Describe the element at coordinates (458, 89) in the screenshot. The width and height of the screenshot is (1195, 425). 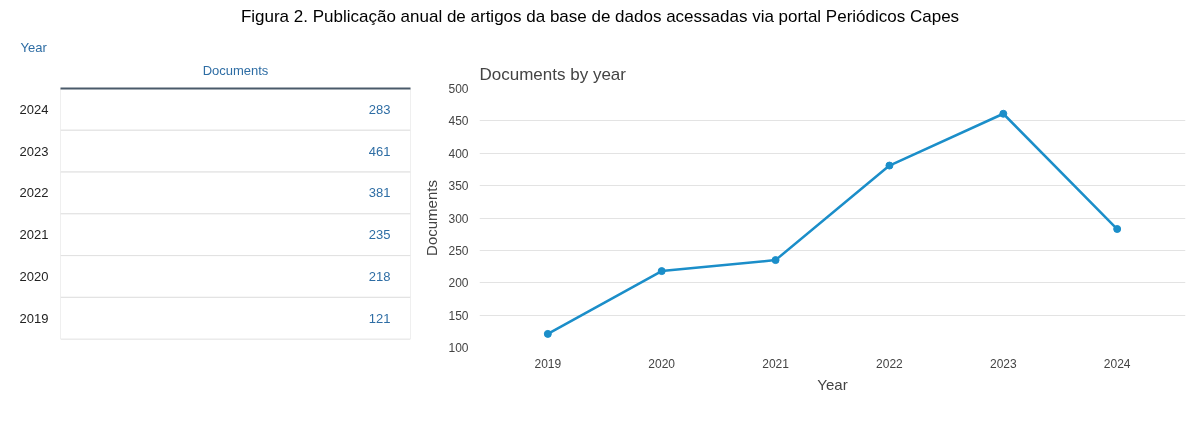
I see `y-tick-label: 500` at that location.